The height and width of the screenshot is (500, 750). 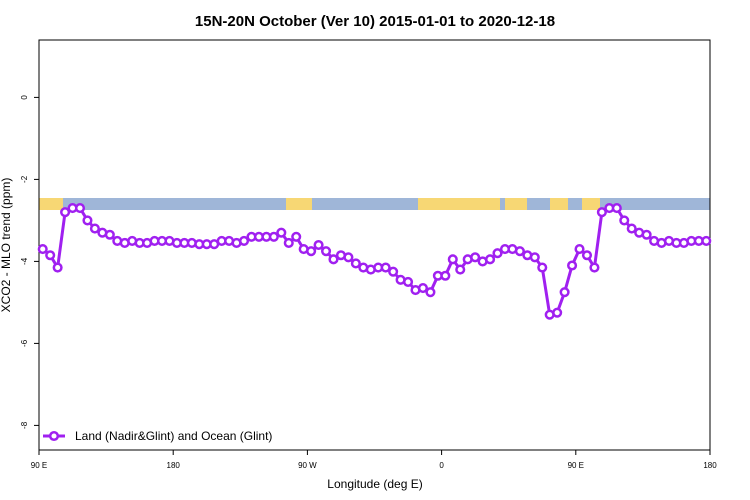 What do you see at coordinates (24, 97) in the screenshot?
I see `y-tick-label: 0` at bounding box center [24, 97].